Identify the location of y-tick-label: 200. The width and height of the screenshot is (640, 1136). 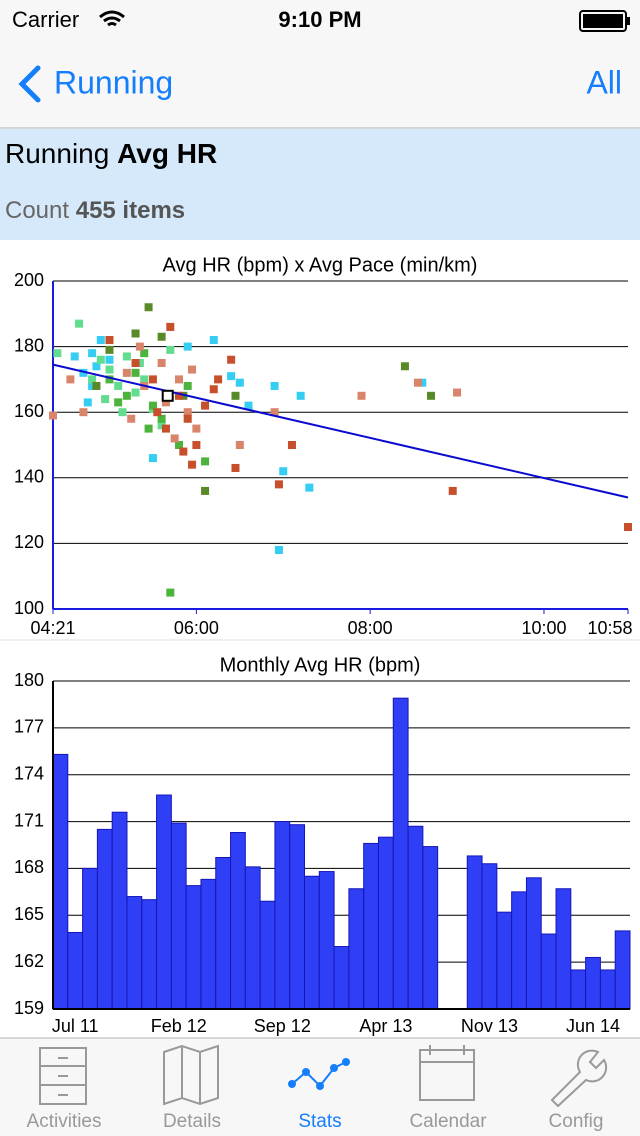
(29, 280).